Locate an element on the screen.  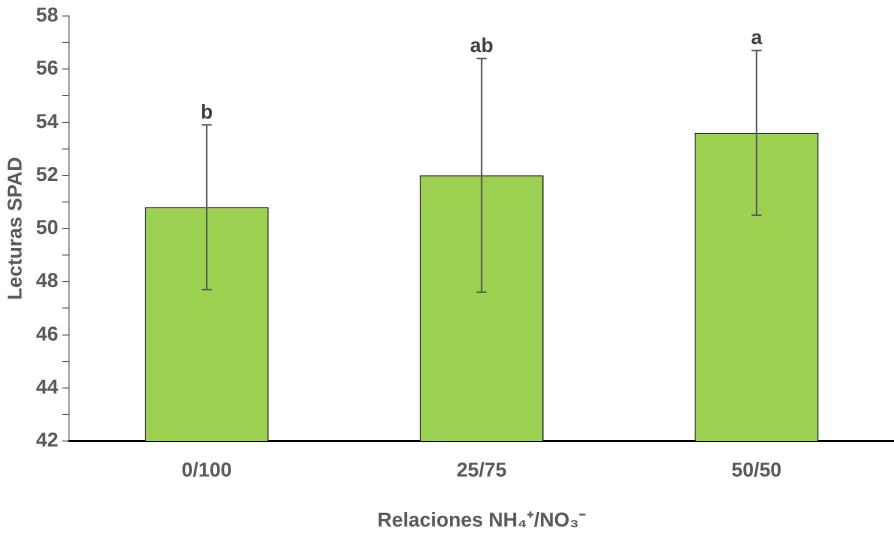
y-tick-label: 58 is located at coordinates (47, 15).